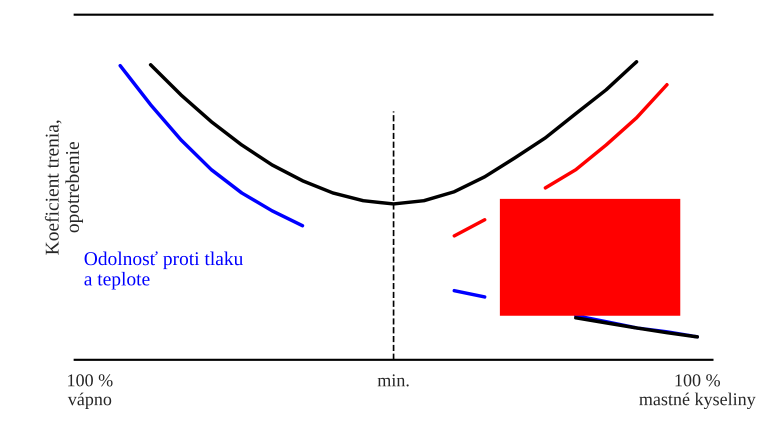 The width and height of the screenshot is (762, 433). What do you see at coordinates (64, 187) in the screenshot?
I see `y-axis-title: Koeficient trenia, opotrebenie` at bounding box center [64, 187].